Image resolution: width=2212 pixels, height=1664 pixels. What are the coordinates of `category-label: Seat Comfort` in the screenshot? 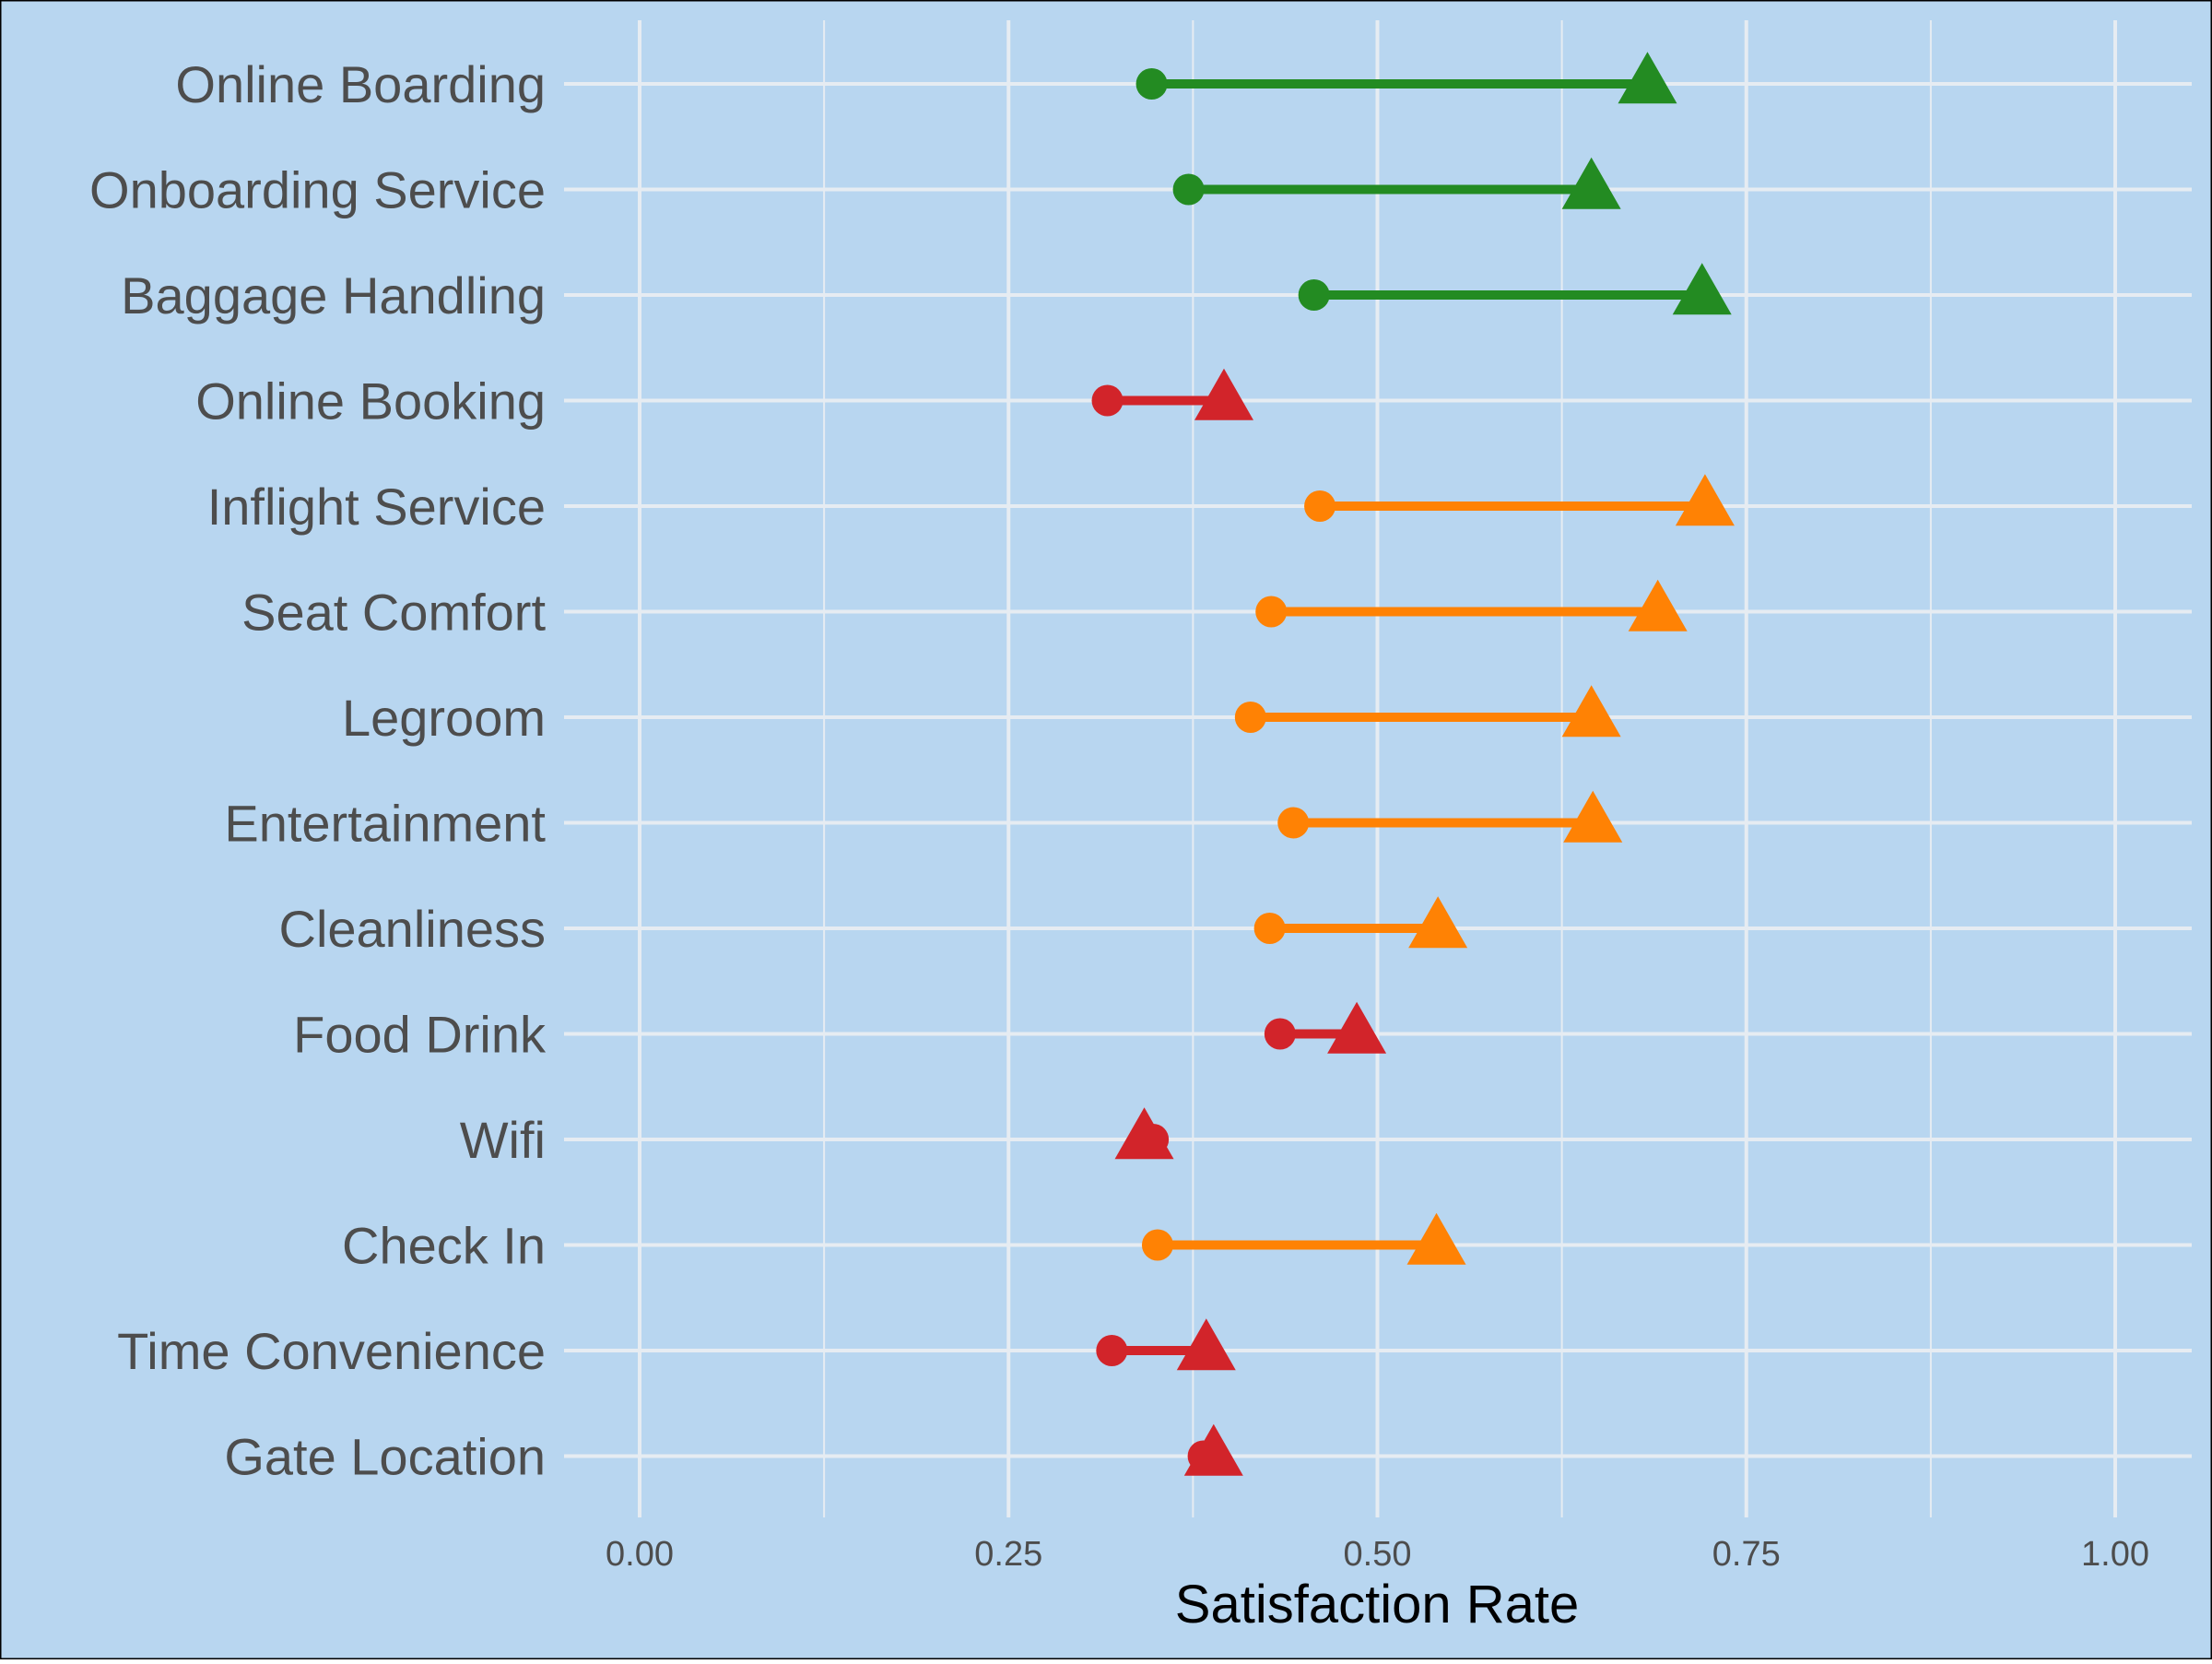 It's located at (393, 613).